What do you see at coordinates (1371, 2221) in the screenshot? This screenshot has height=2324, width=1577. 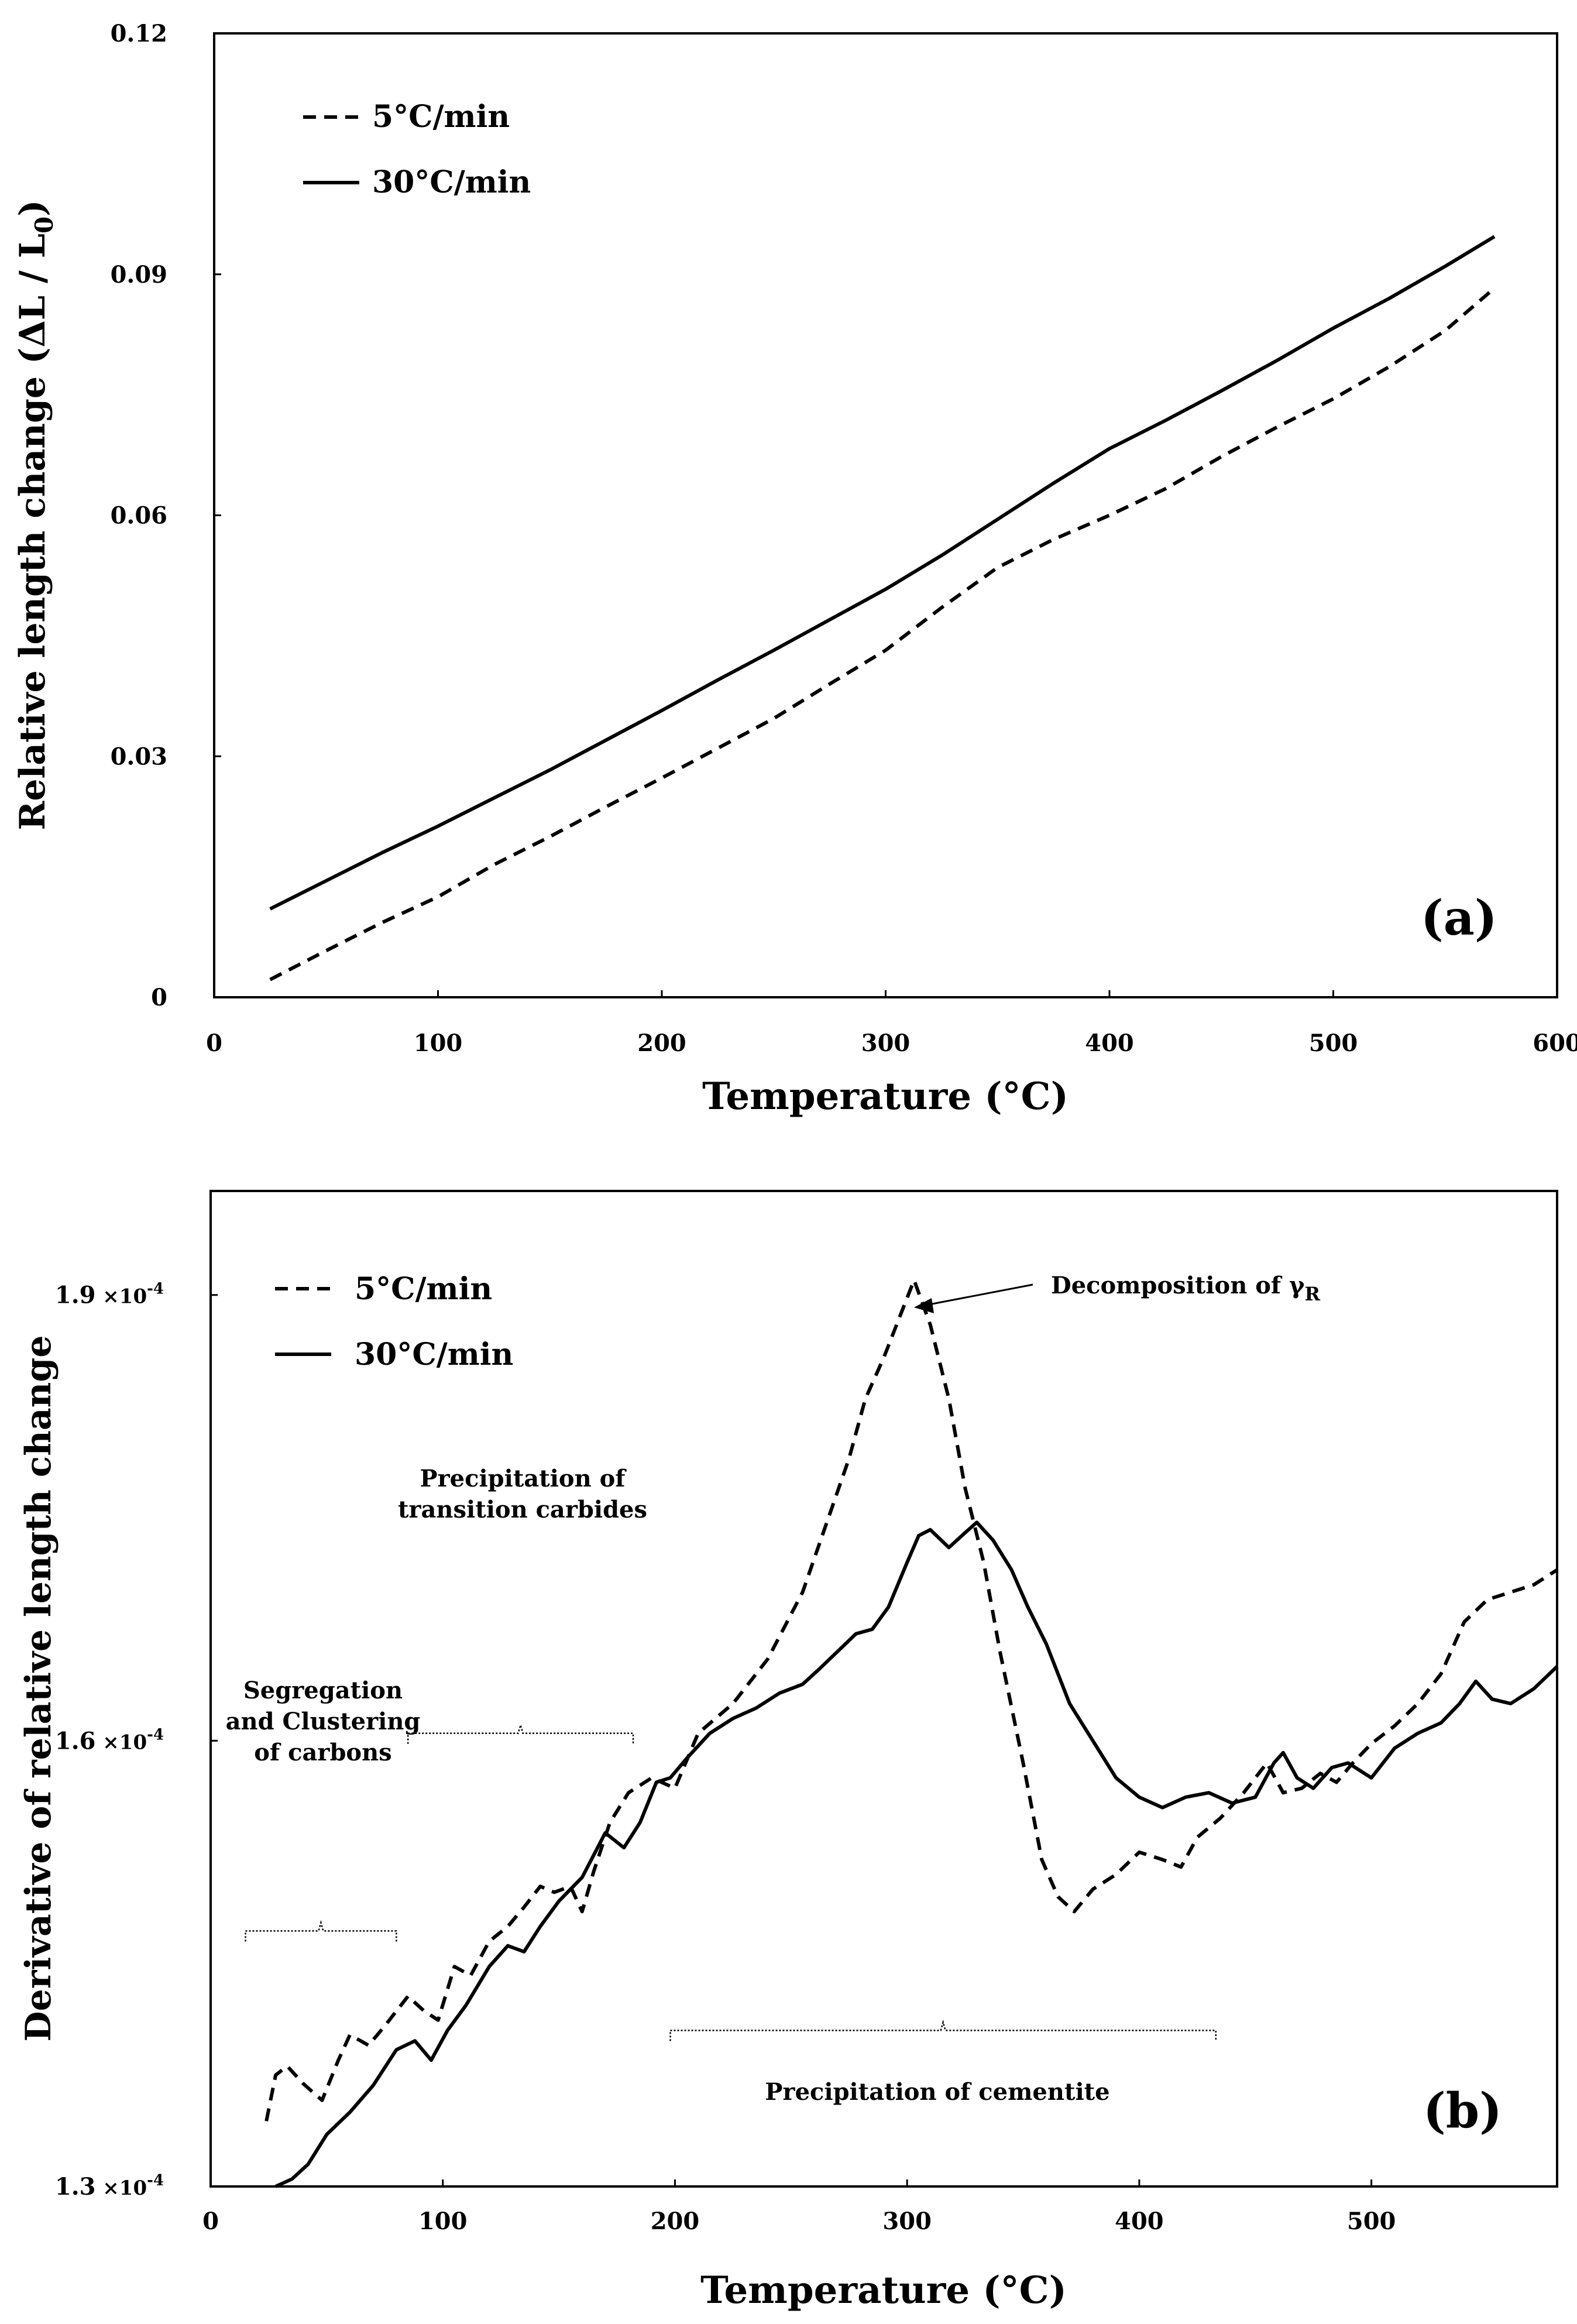 I see `x-tick-label-b: 500` at bounding box center [1371, 2221].